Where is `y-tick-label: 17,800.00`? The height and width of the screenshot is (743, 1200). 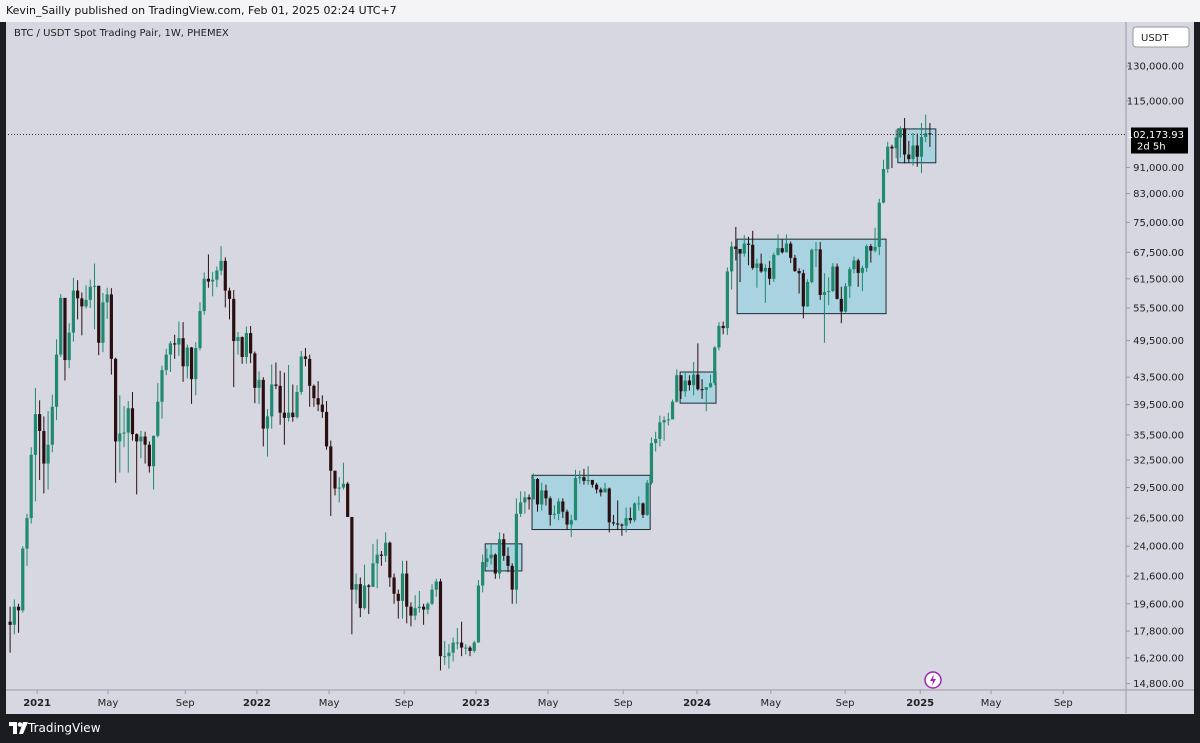 y-tick-label: 17,800.00 is located at coordinates (1158, 632).